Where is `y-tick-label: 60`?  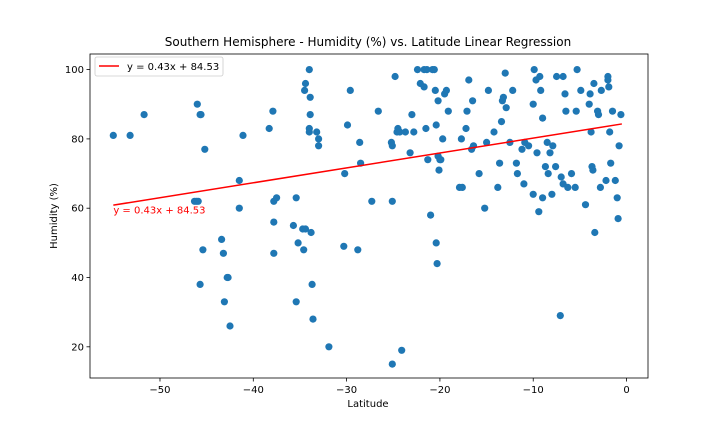
y-tick-label: 60 is located at coordinates (77, 209).